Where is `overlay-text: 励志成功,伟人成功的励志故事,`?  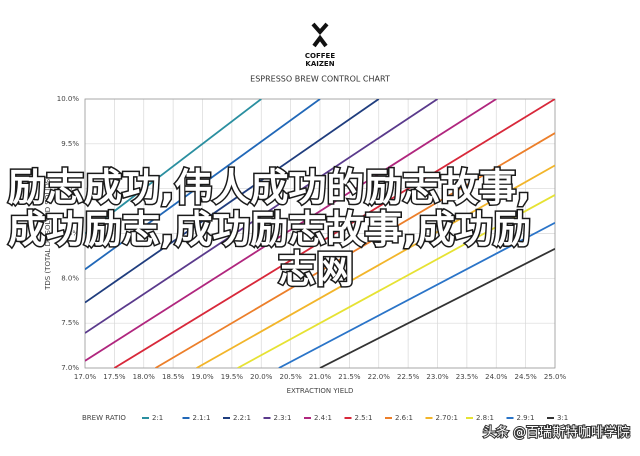 overlay-text: 励志成功,伟人成功的励志故事, is located at coordinates (269, 188).